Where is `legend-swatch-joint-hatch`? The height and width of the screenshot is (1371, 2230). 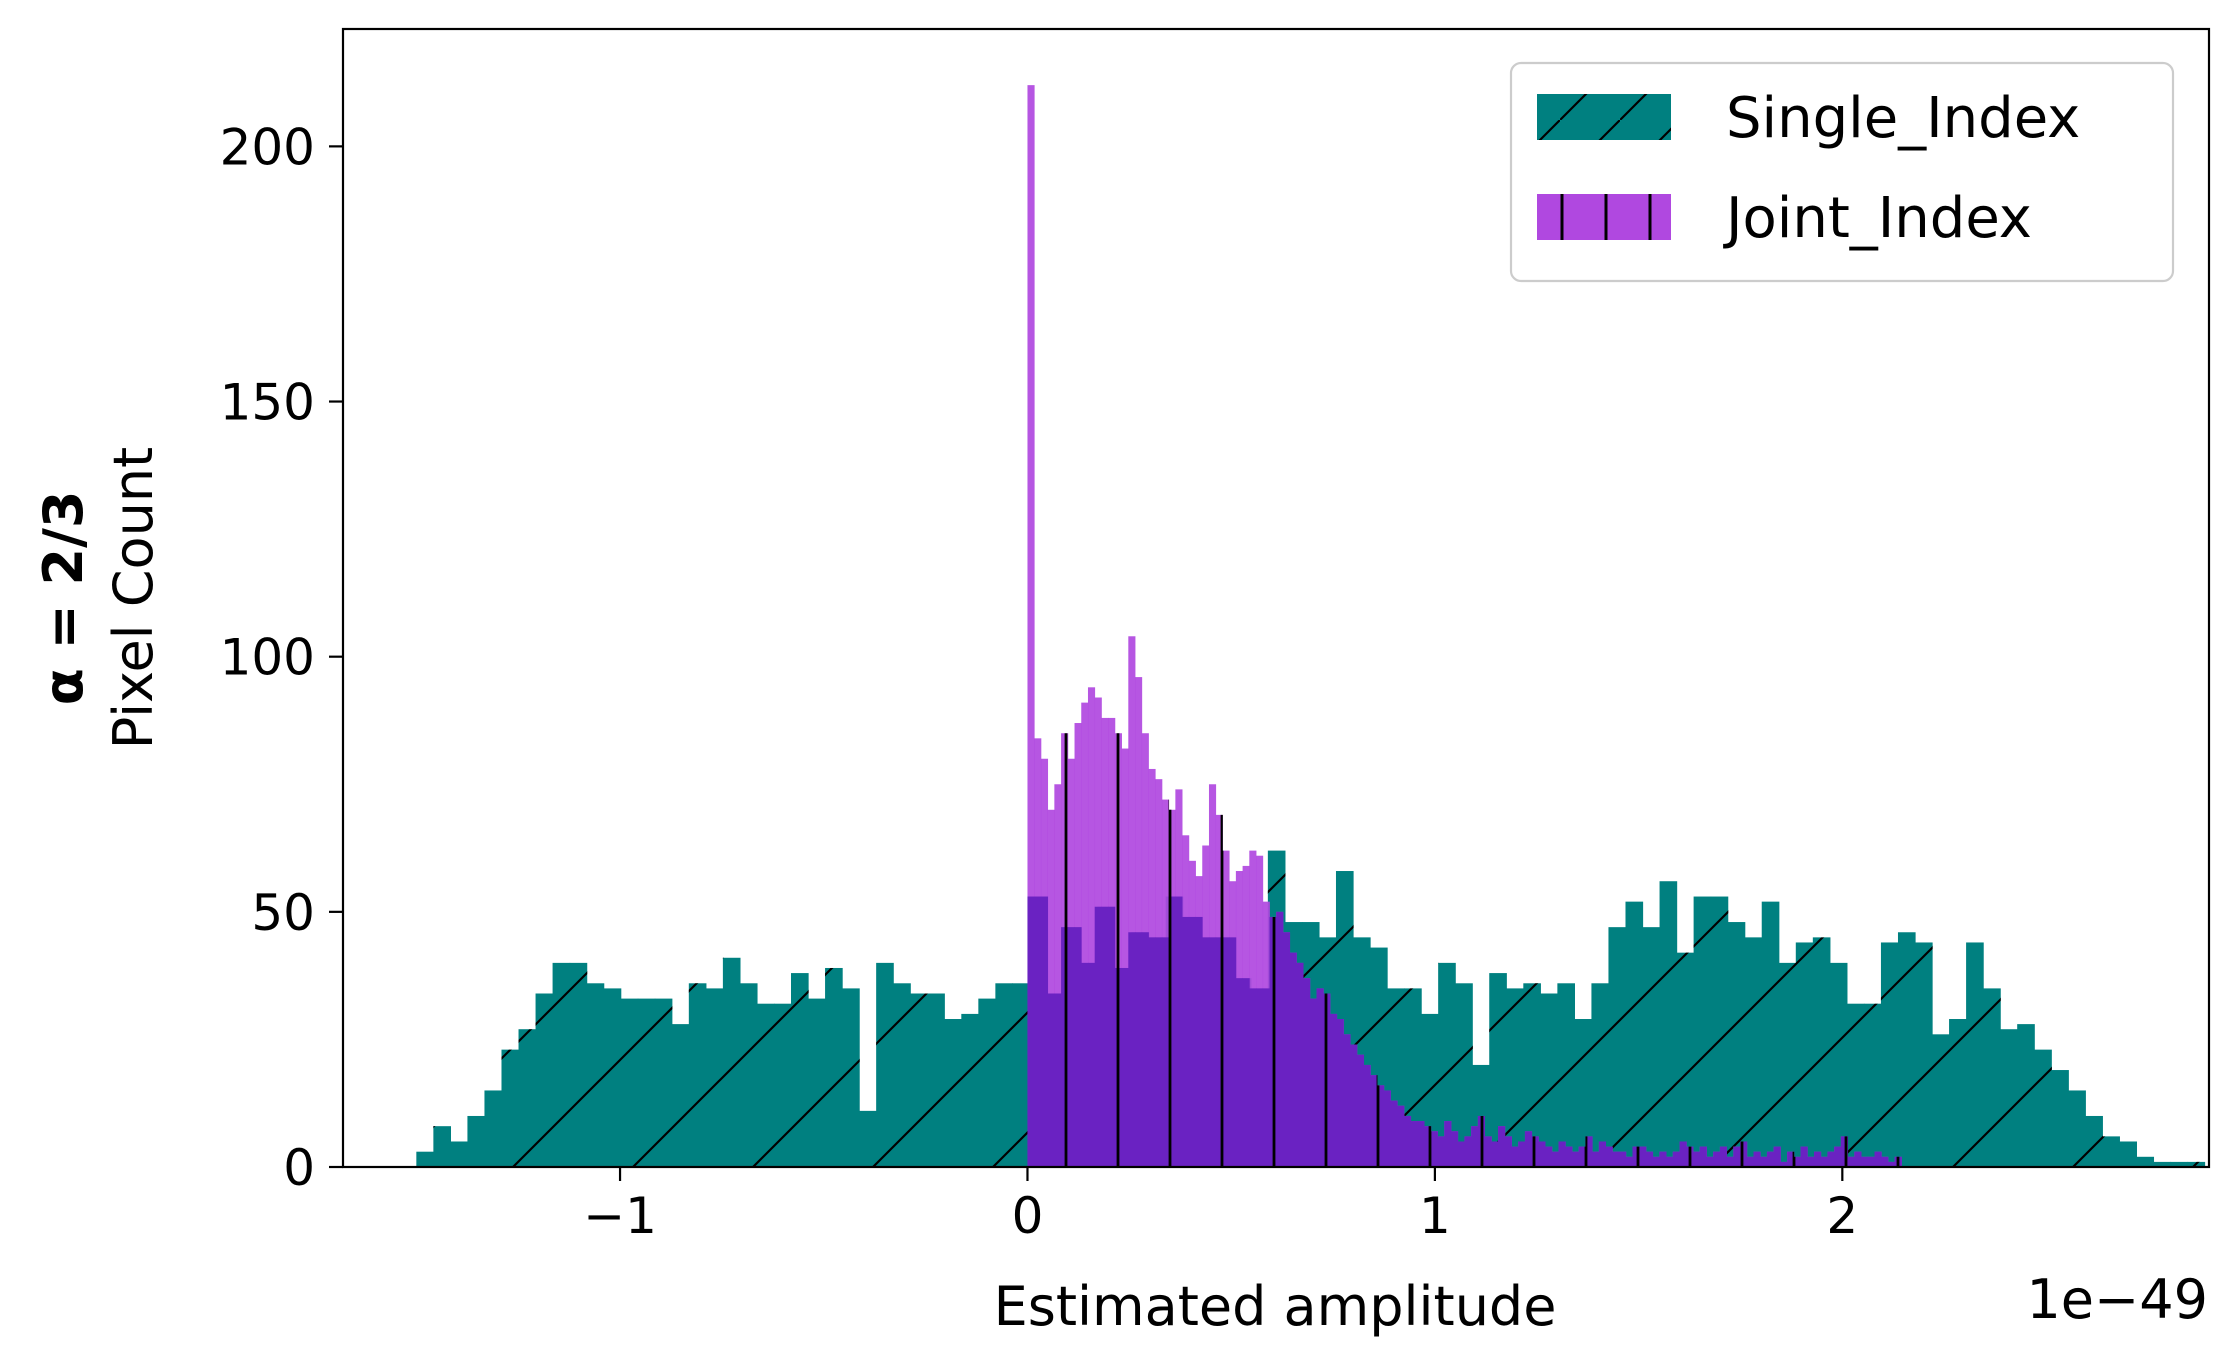 legend-swatch-joint-hatch is located at coordinates (1604, 217).